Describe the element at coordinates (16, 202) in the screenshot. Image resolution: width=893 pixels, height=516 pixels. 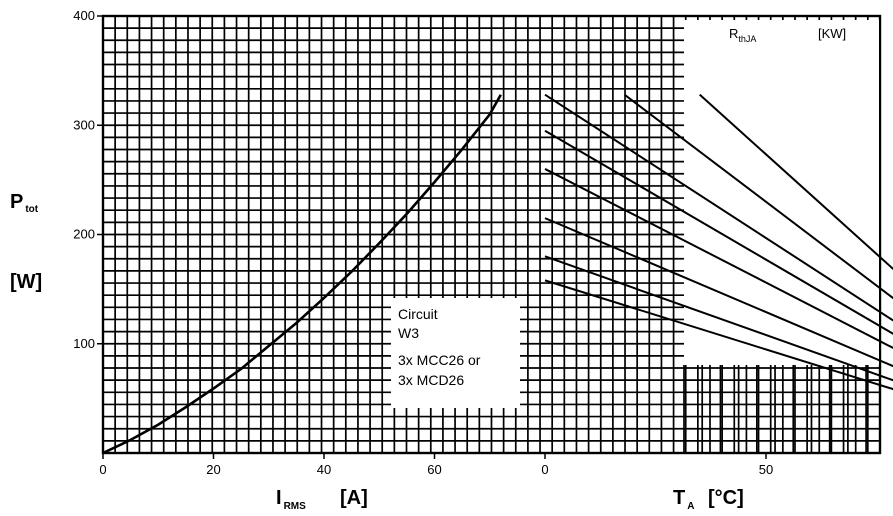
I see `y-axis-label-main: P` at that location.